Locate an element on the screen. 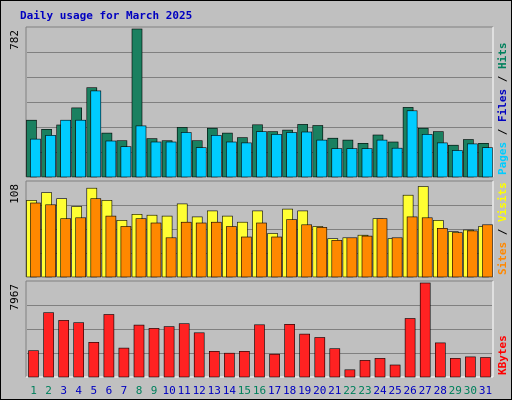 The width and height of the screenshot is (512, 400). x-tick-label-day-29: 29 is located at coordinates (455, 390).